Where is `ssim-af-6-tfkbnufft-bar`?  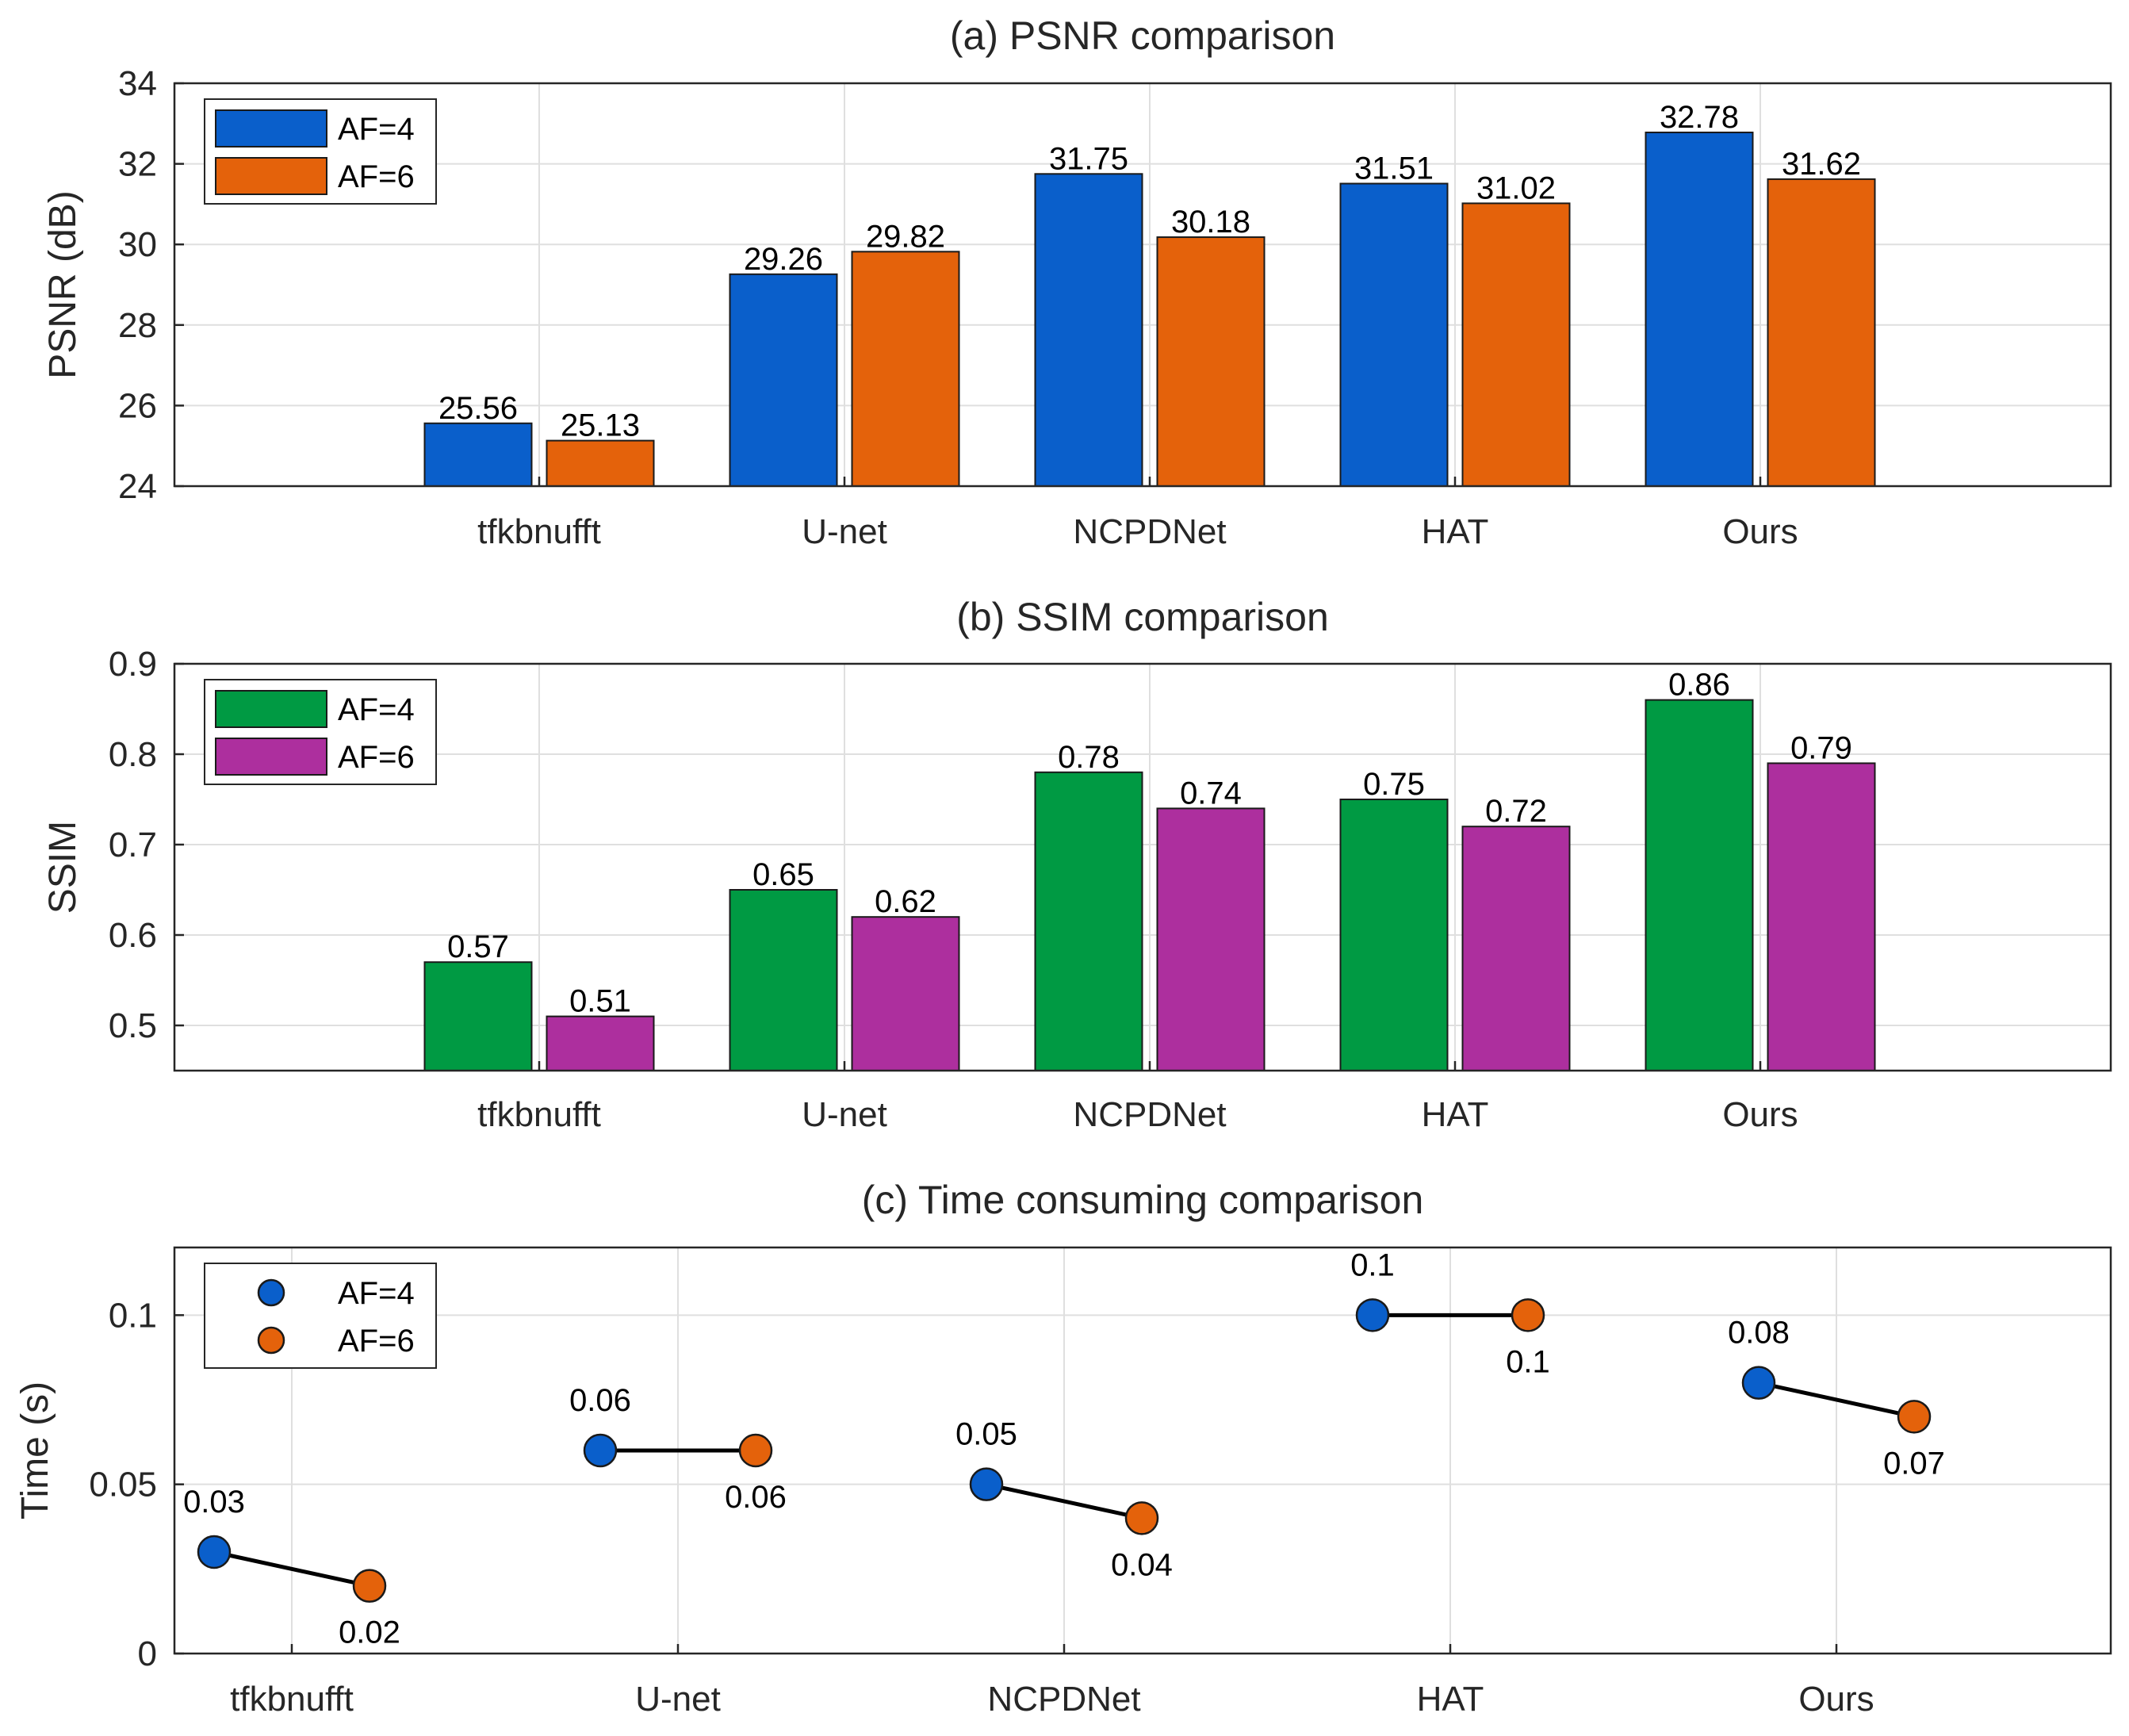
ssim-af-6-tfkbnufft-bar is located at coordinates (600, 1043).